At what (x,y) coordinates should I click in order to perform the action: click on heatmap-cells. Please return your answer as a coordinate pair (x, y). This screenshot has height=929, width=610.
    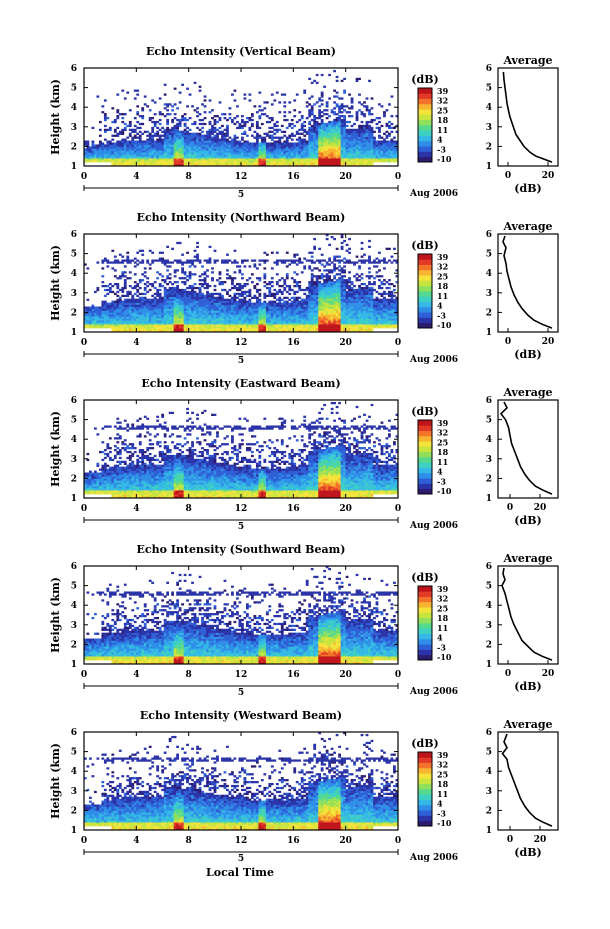
    Looking at the image, I should click on (241, 283).